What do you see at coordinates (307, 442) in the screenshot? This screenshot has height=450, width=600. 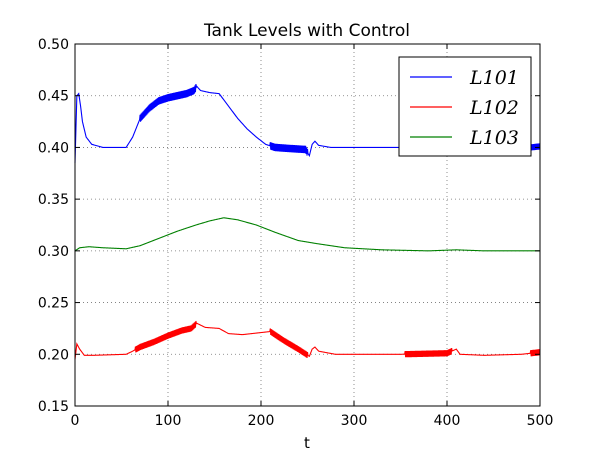 I see `x-axis-label: t` at bounding box center [307, 442].